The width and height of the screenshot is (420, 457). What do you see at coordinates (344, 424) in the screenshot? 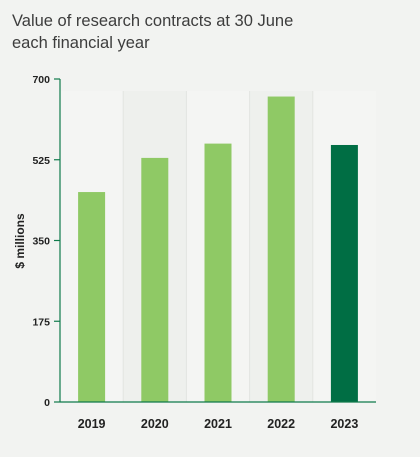
I see `x-tick-label: 2023` at bounding box center [344, 424].